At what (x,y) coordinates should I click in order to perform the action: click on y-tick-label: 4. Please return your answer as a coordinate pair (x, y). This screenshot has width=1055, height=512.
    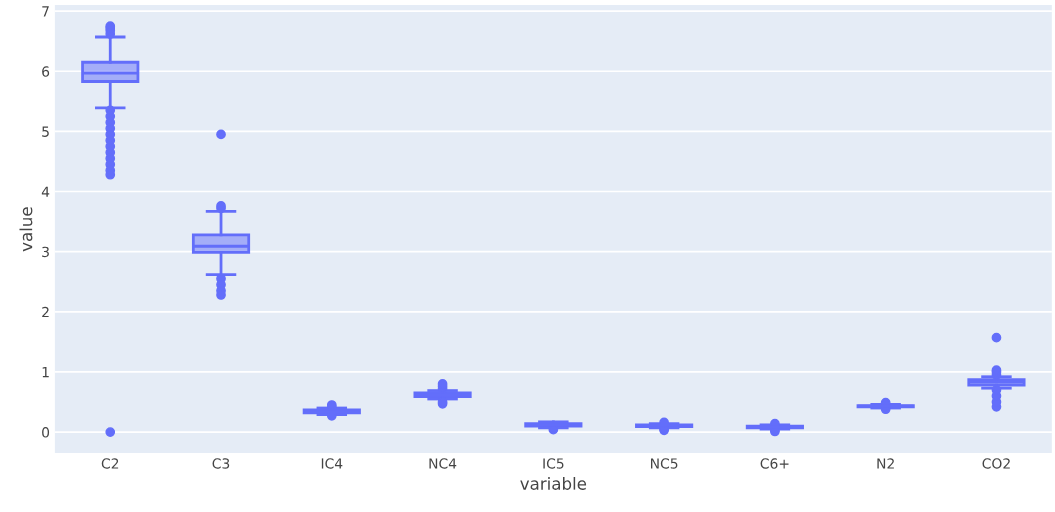
    Looking at the image, I should click on (45, 191).